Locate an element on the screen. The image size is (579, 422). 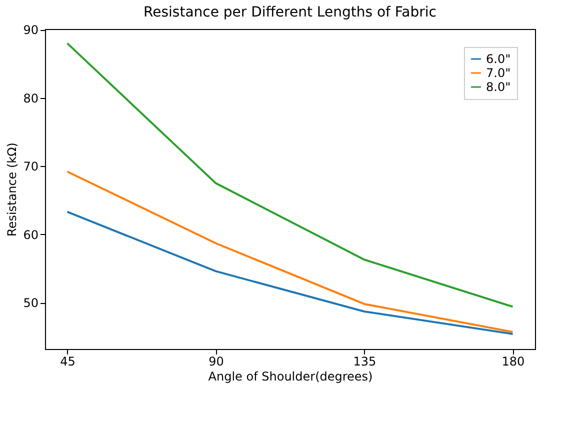
y-tick-label: 80 is located at coordinates (30, 98).